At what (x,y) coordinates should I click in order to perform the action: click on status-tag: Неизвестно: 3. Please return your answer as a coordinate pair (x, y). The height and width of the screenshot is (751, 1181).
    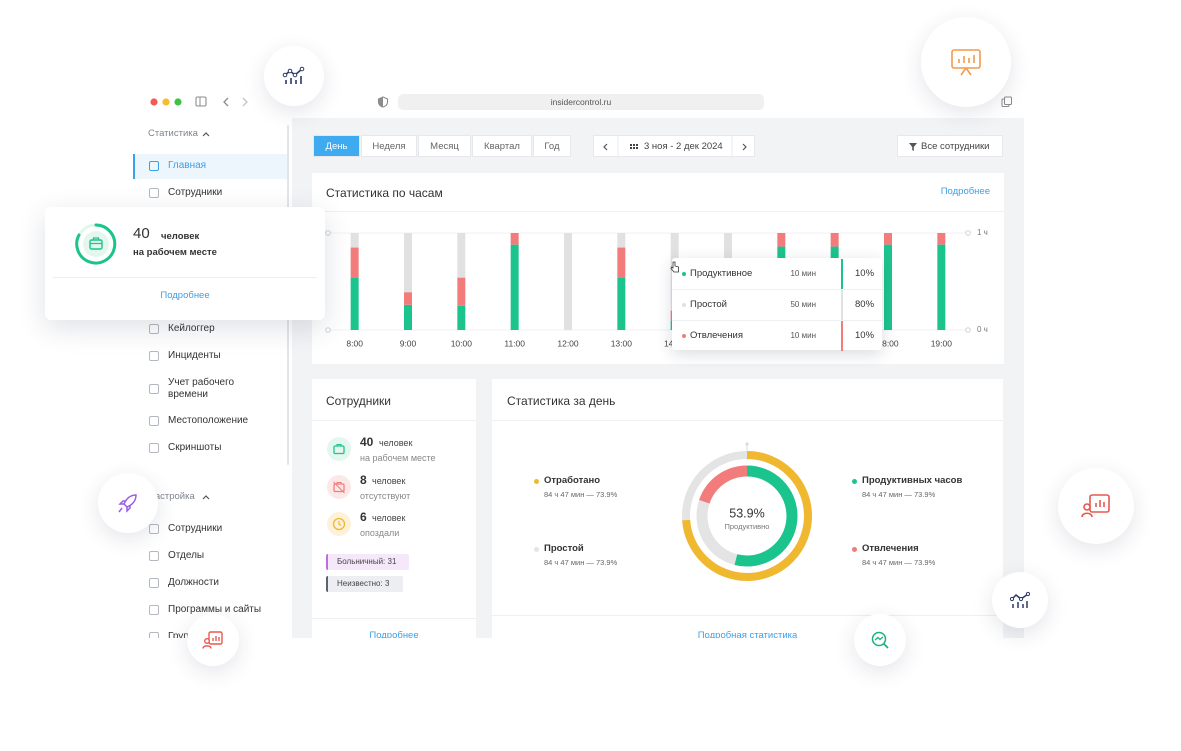
    Looking at the image, I should click on (364, 584).